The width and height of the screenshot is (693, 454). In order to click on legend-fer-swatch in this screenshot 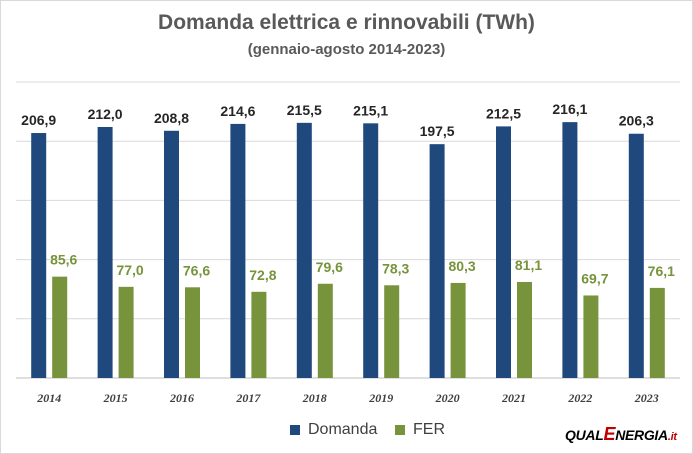, I will do `click(400, 430)`.